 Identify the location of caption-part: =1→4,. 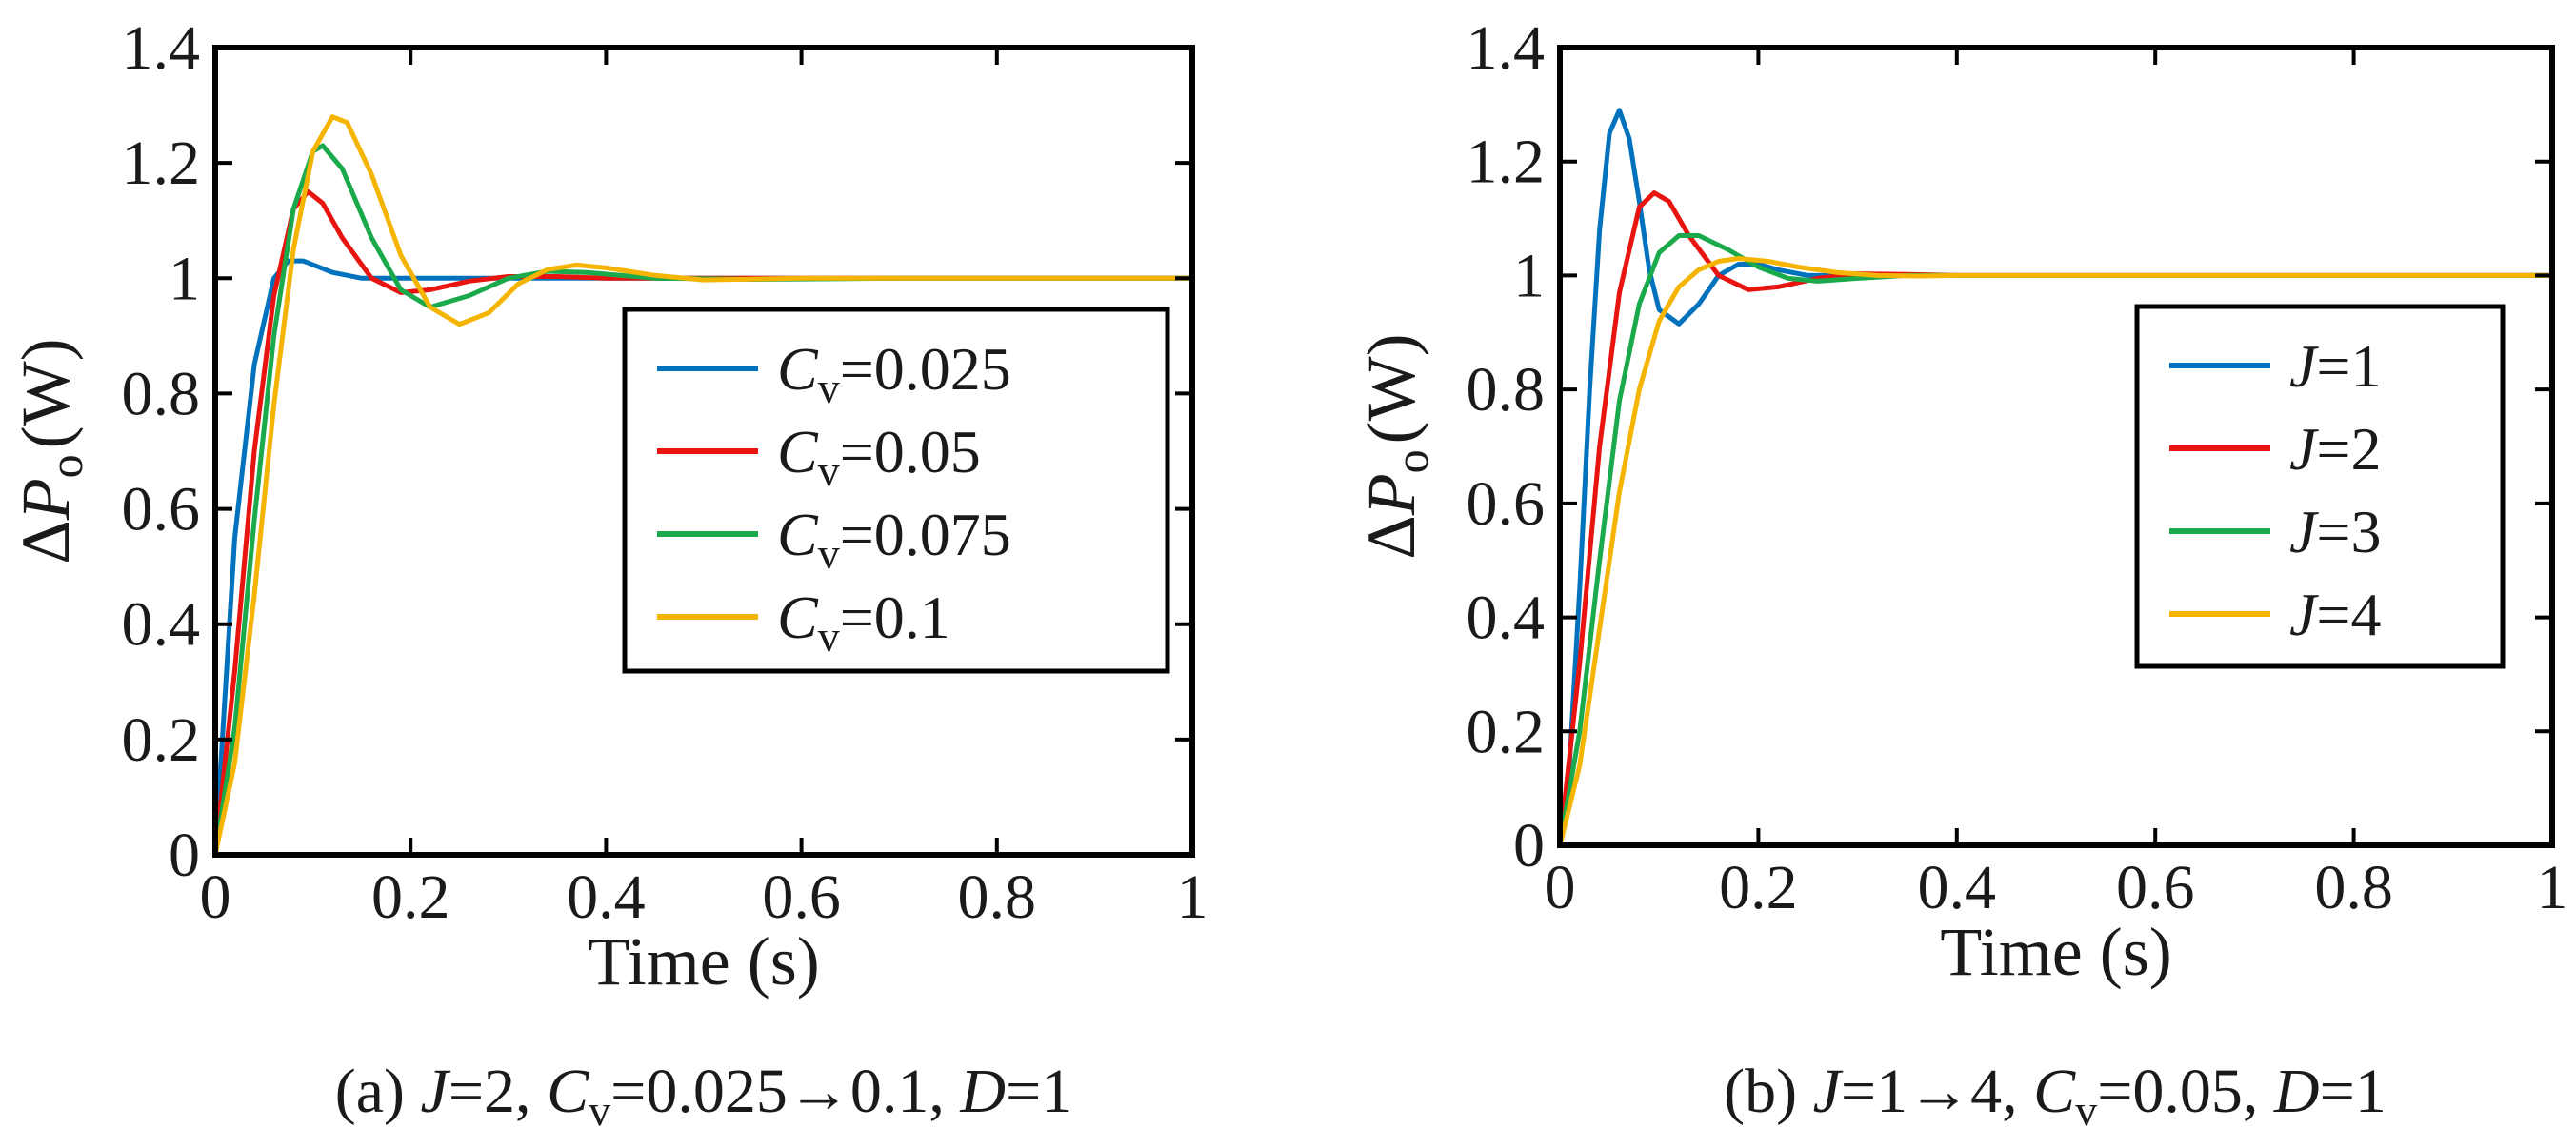
(1937, 1091).